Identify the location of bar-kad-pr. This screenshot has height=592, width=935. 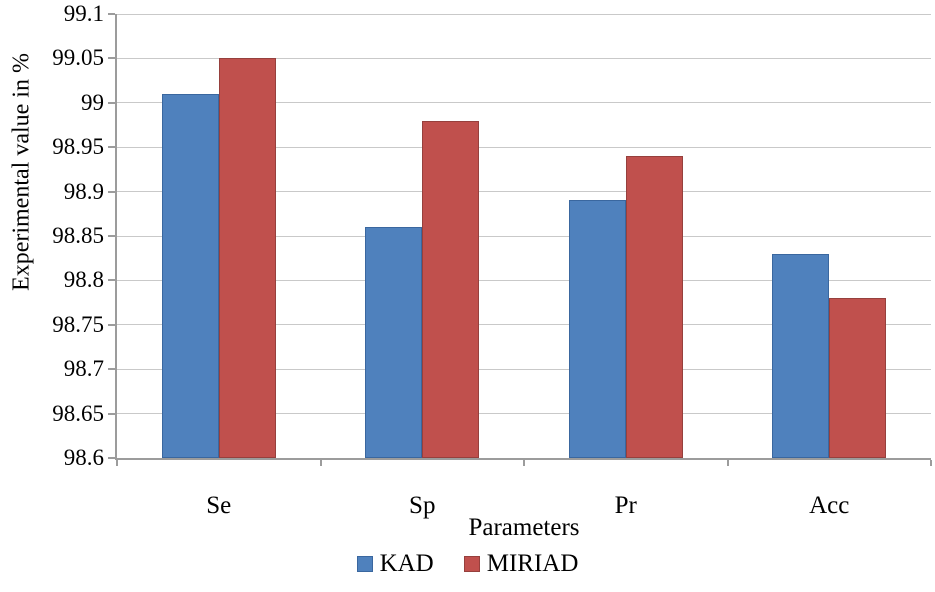
(597, 329).